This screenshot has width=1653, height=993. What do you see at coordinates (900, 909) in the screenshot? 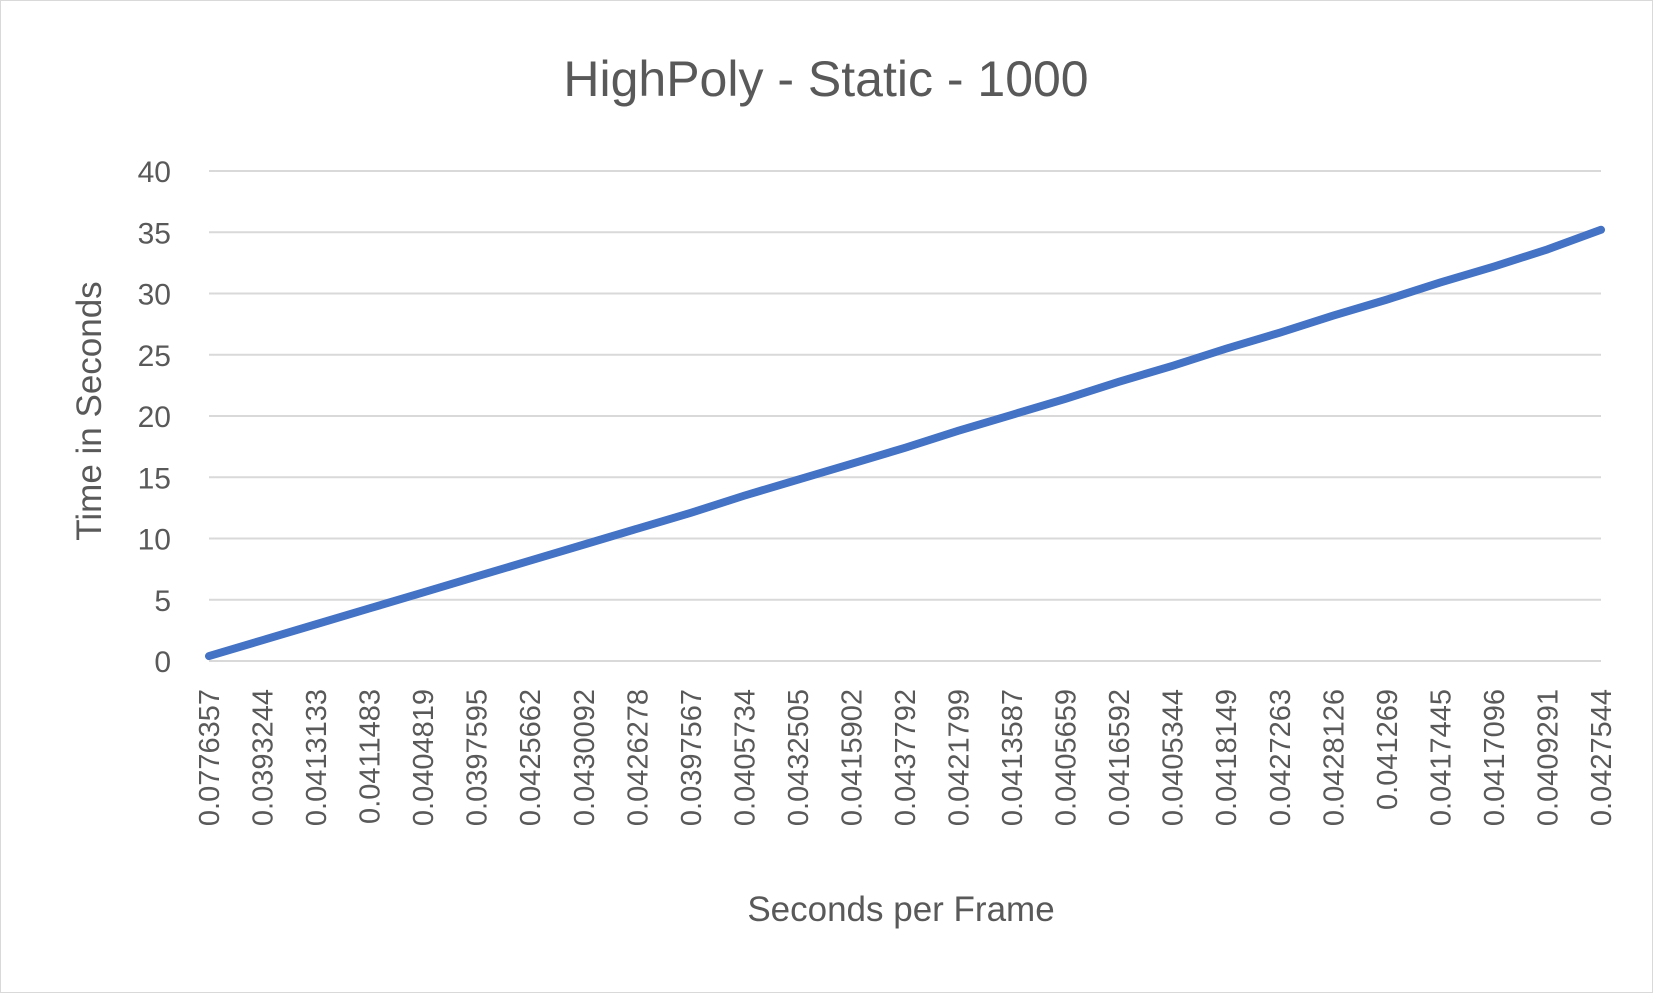
I see `x-axis-title: Seconds per Frame` at bounding box center [900, 909].